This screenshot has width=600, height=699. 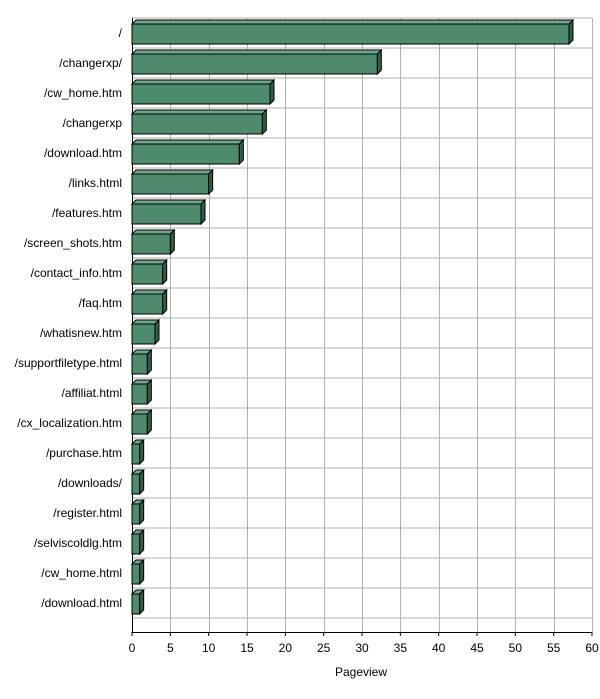 What do you see at coordinates (90, 63) in the screenshot?
I see `category-label: /changerxp/` at bounding box center [90, 63].